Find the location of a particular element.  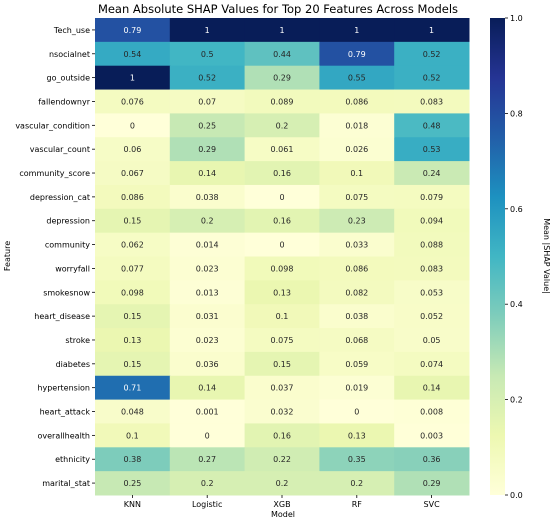

y-tick-label: depression_cat is located at coordinates (60, 197).